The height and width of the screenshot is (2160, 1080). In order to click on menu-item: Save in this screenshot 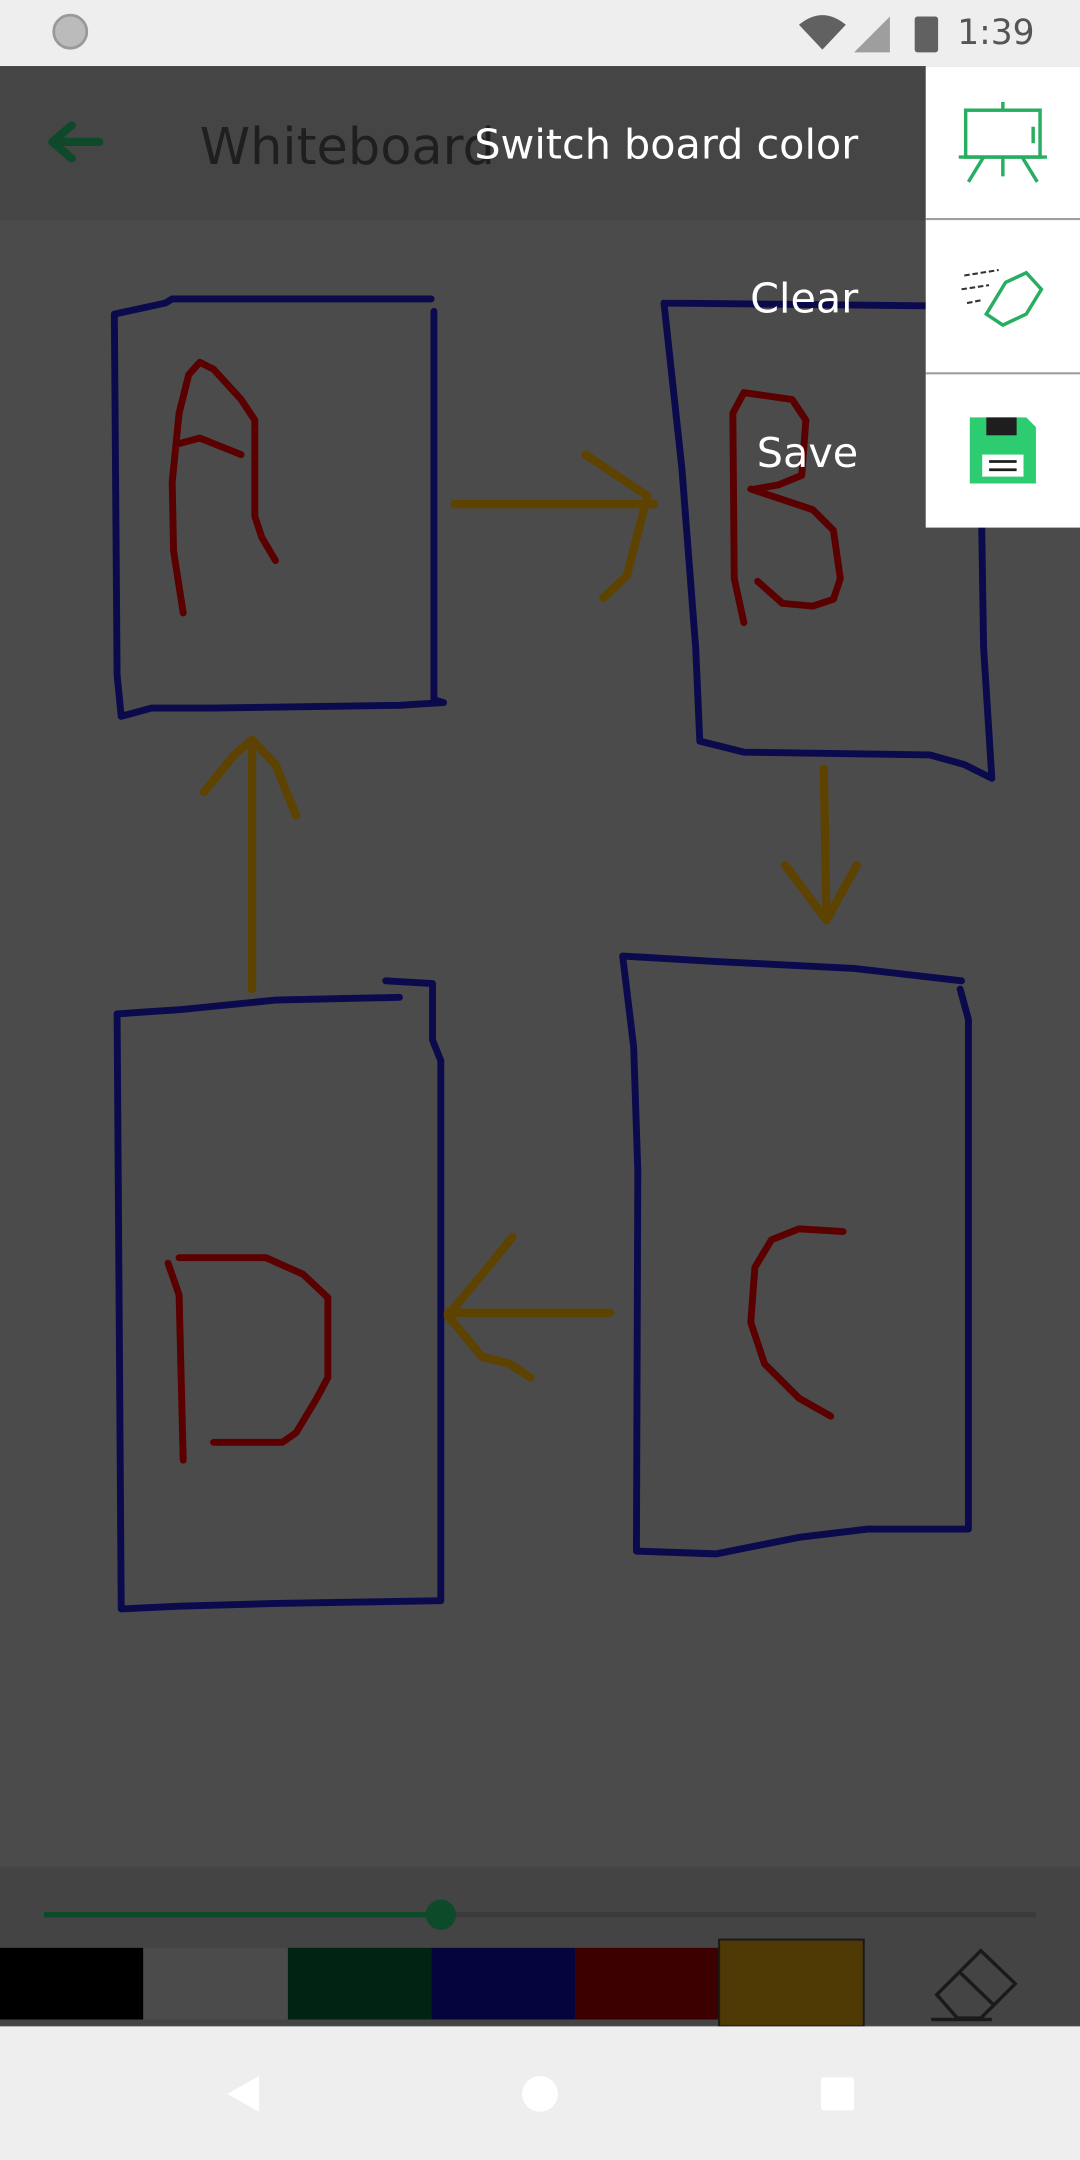, I will do `click(896, 450)`.